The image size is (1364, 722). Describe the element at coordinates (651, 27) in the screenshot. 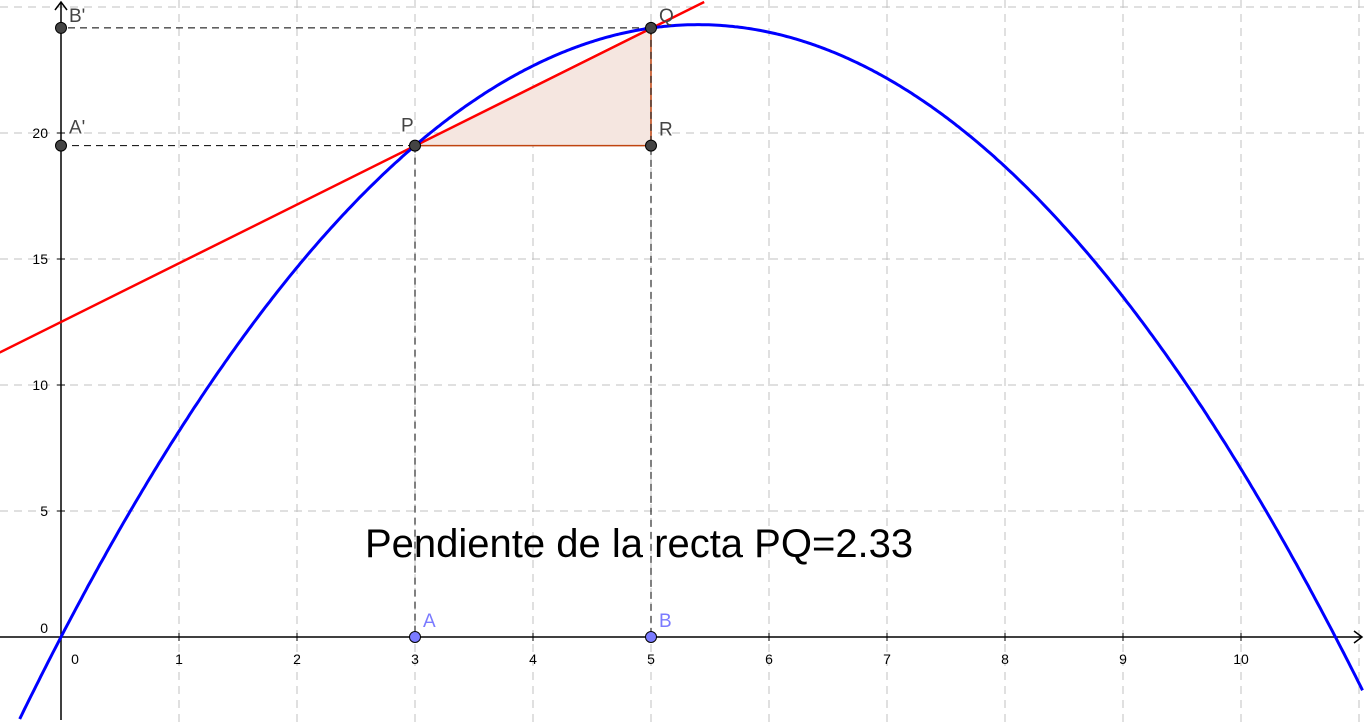

I see `point-Q` at that location.